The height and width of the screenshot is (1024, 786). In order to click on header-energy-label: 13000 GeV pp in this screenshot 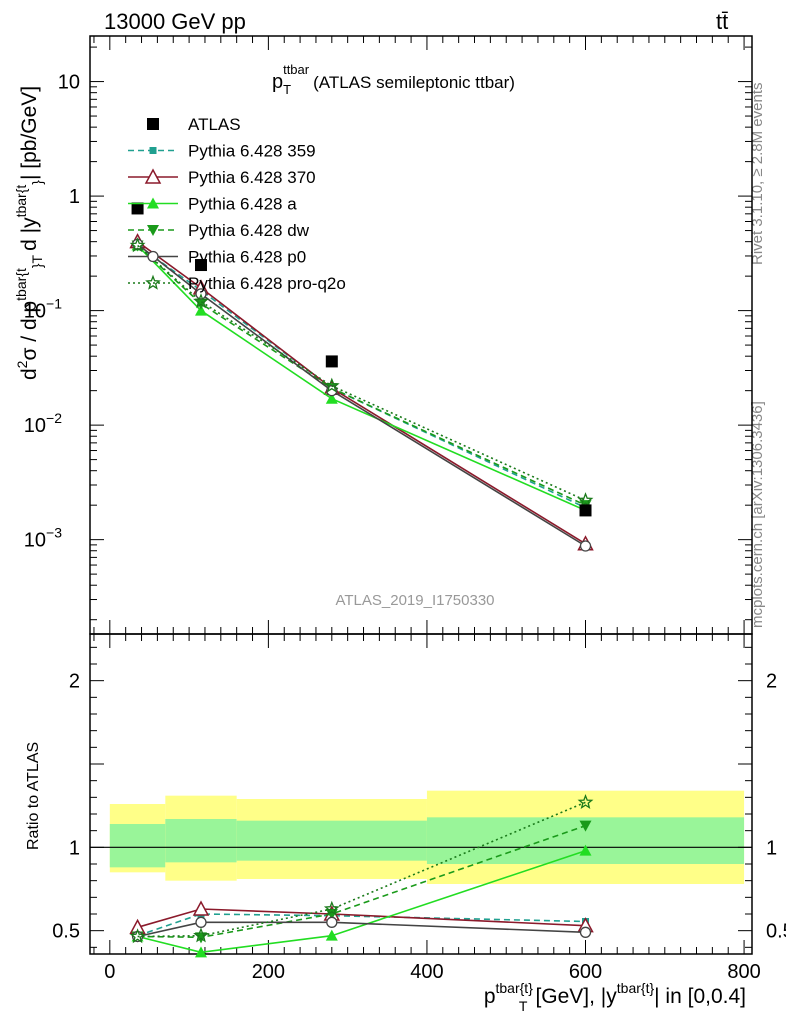, I will do `click(175, 21)`.